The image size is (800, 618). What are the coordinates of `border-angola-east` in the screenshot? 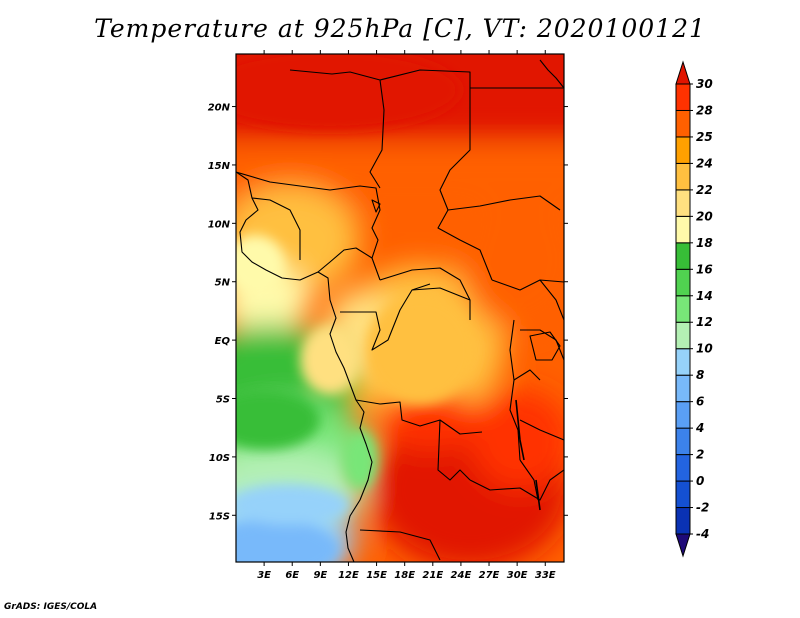 It's located at (454, 450).